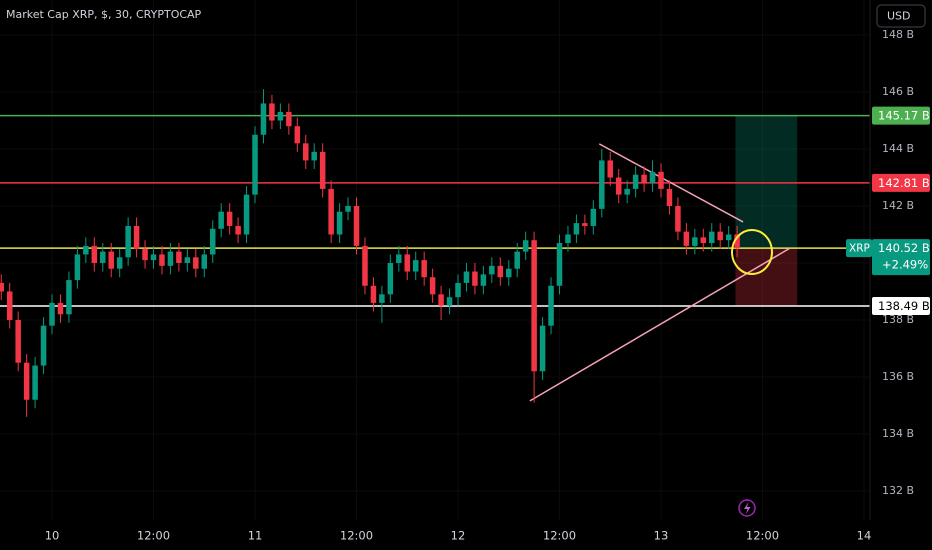  What do you see at coordinates (904, 306) in the screenshot?
I see `level-tag-label: 138.49 B` at bounding box center [904, 306].